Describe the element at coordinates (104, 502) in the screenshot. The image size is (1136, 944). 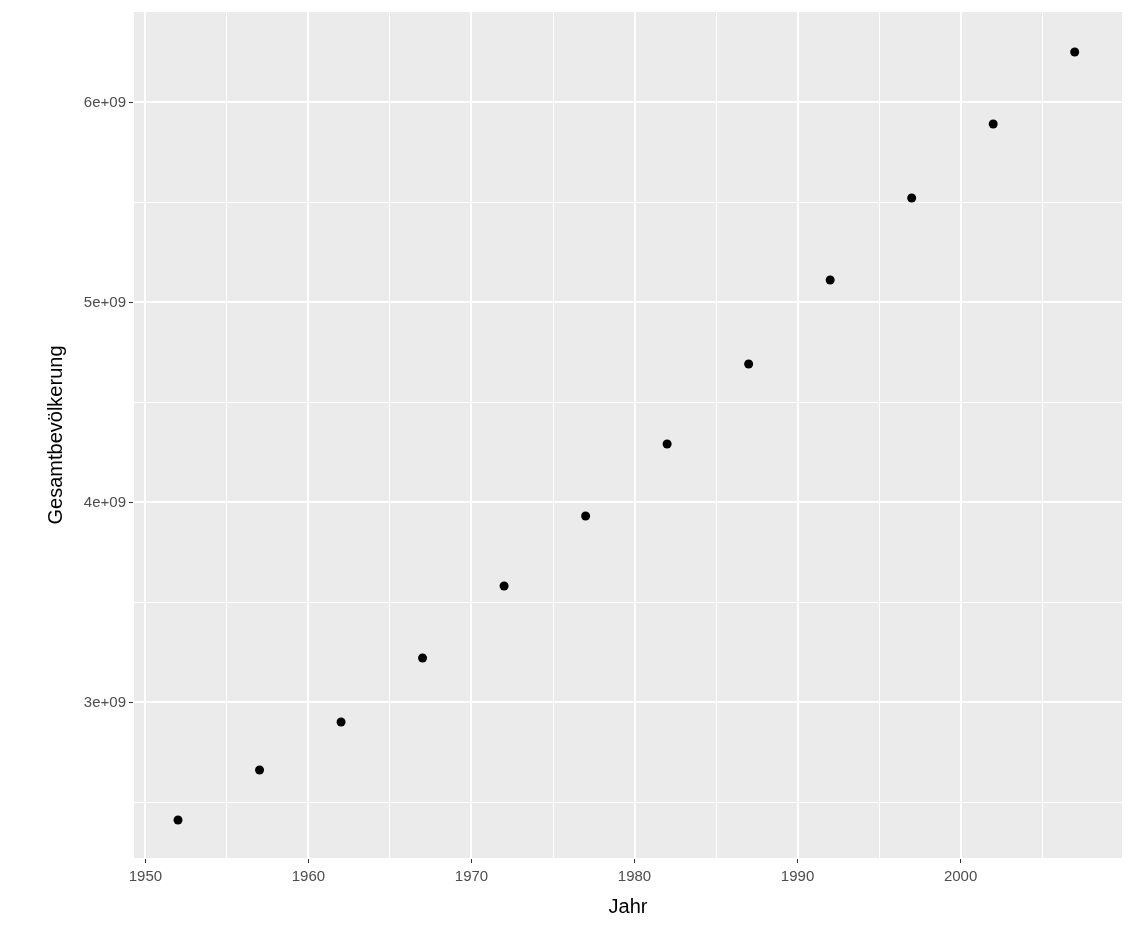
I see `y-tick-label: 4e+09` at that location.